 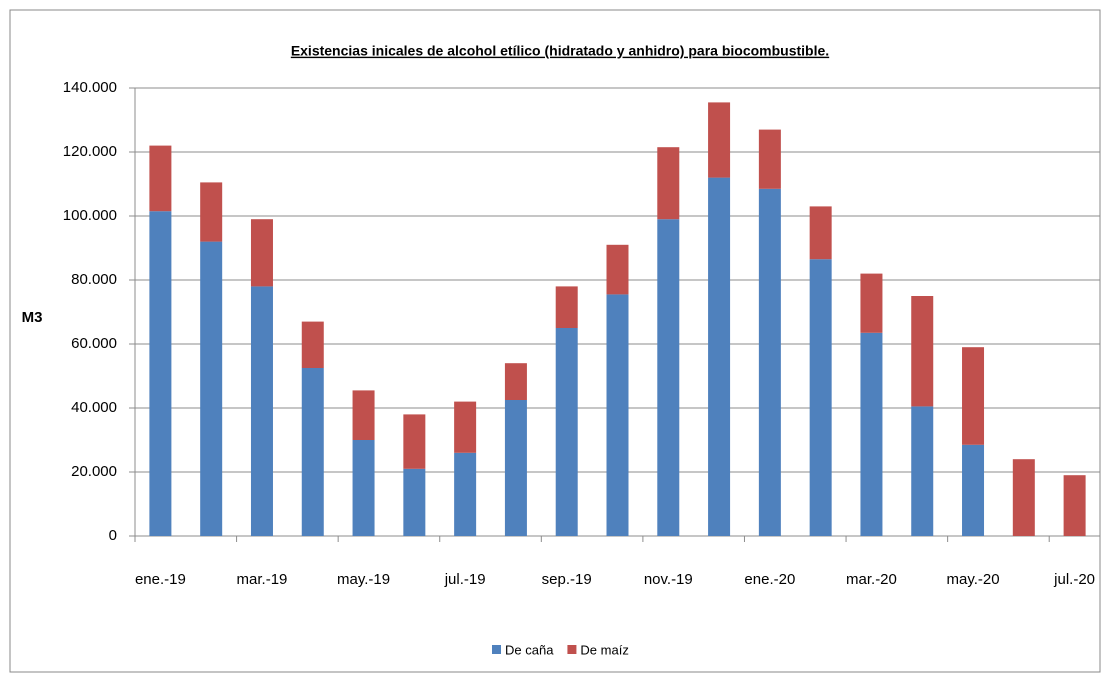 What do you see at coordinates (668, 579) in the screenshot?
I see `x-tick-label: nov.-19` at bounding box center [668, 579].